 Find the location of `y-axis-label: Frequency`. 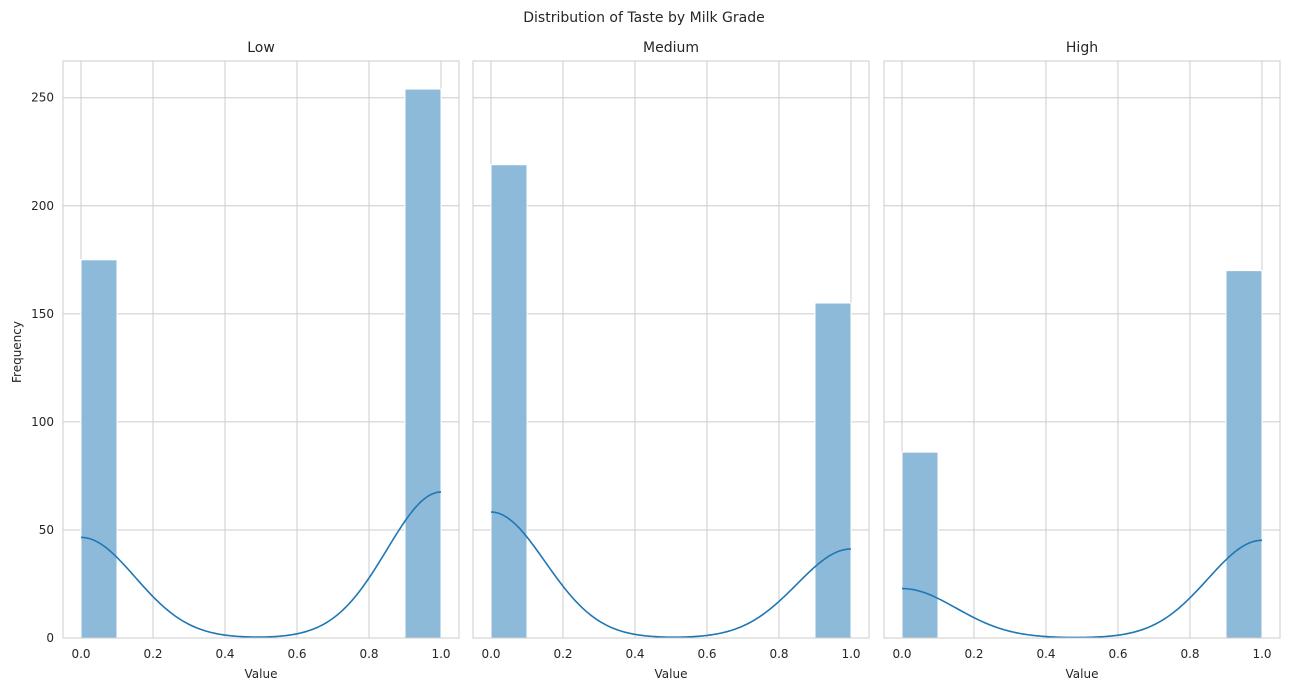

y-axis-label: Frequency is located at coordinates (17, 352).